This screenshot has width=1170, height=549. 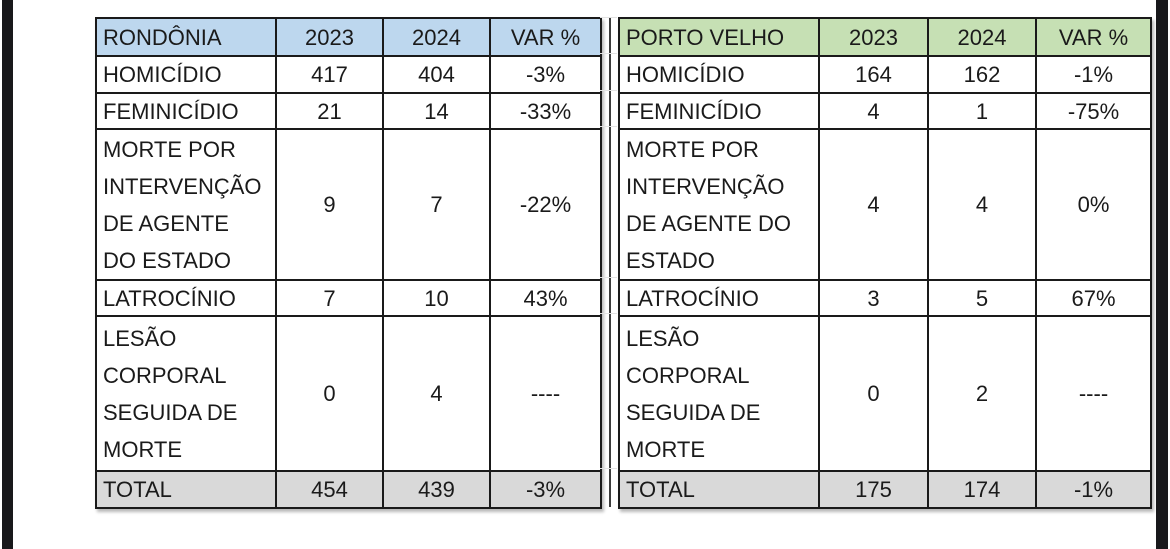 I want to click on table-row: FEMINICÍDIO 4 1 -75%, so click(x=885, y=110).